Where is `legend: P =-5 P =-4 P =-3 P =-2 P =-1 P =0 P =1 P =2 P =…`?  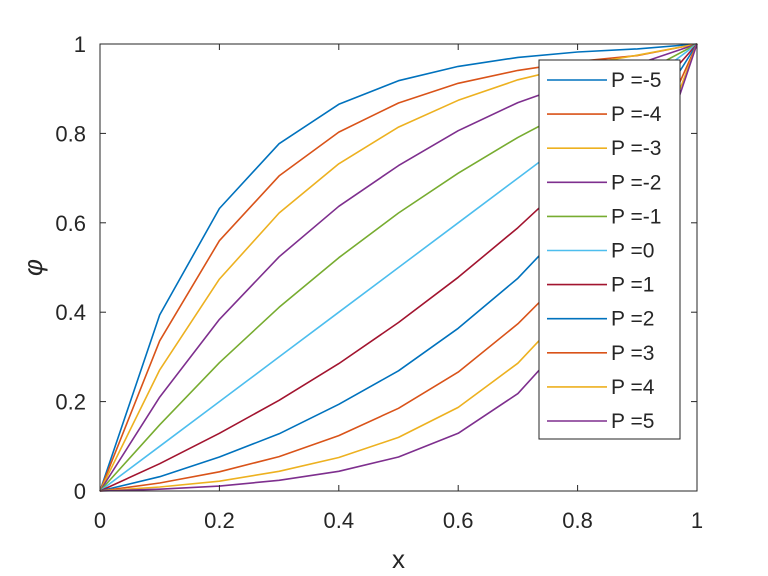 legend: P =-5 P =-4 P =-3 P =-2 P =-1 P =0 P =1 P =2 P =… is located at coordinates (609, 249).